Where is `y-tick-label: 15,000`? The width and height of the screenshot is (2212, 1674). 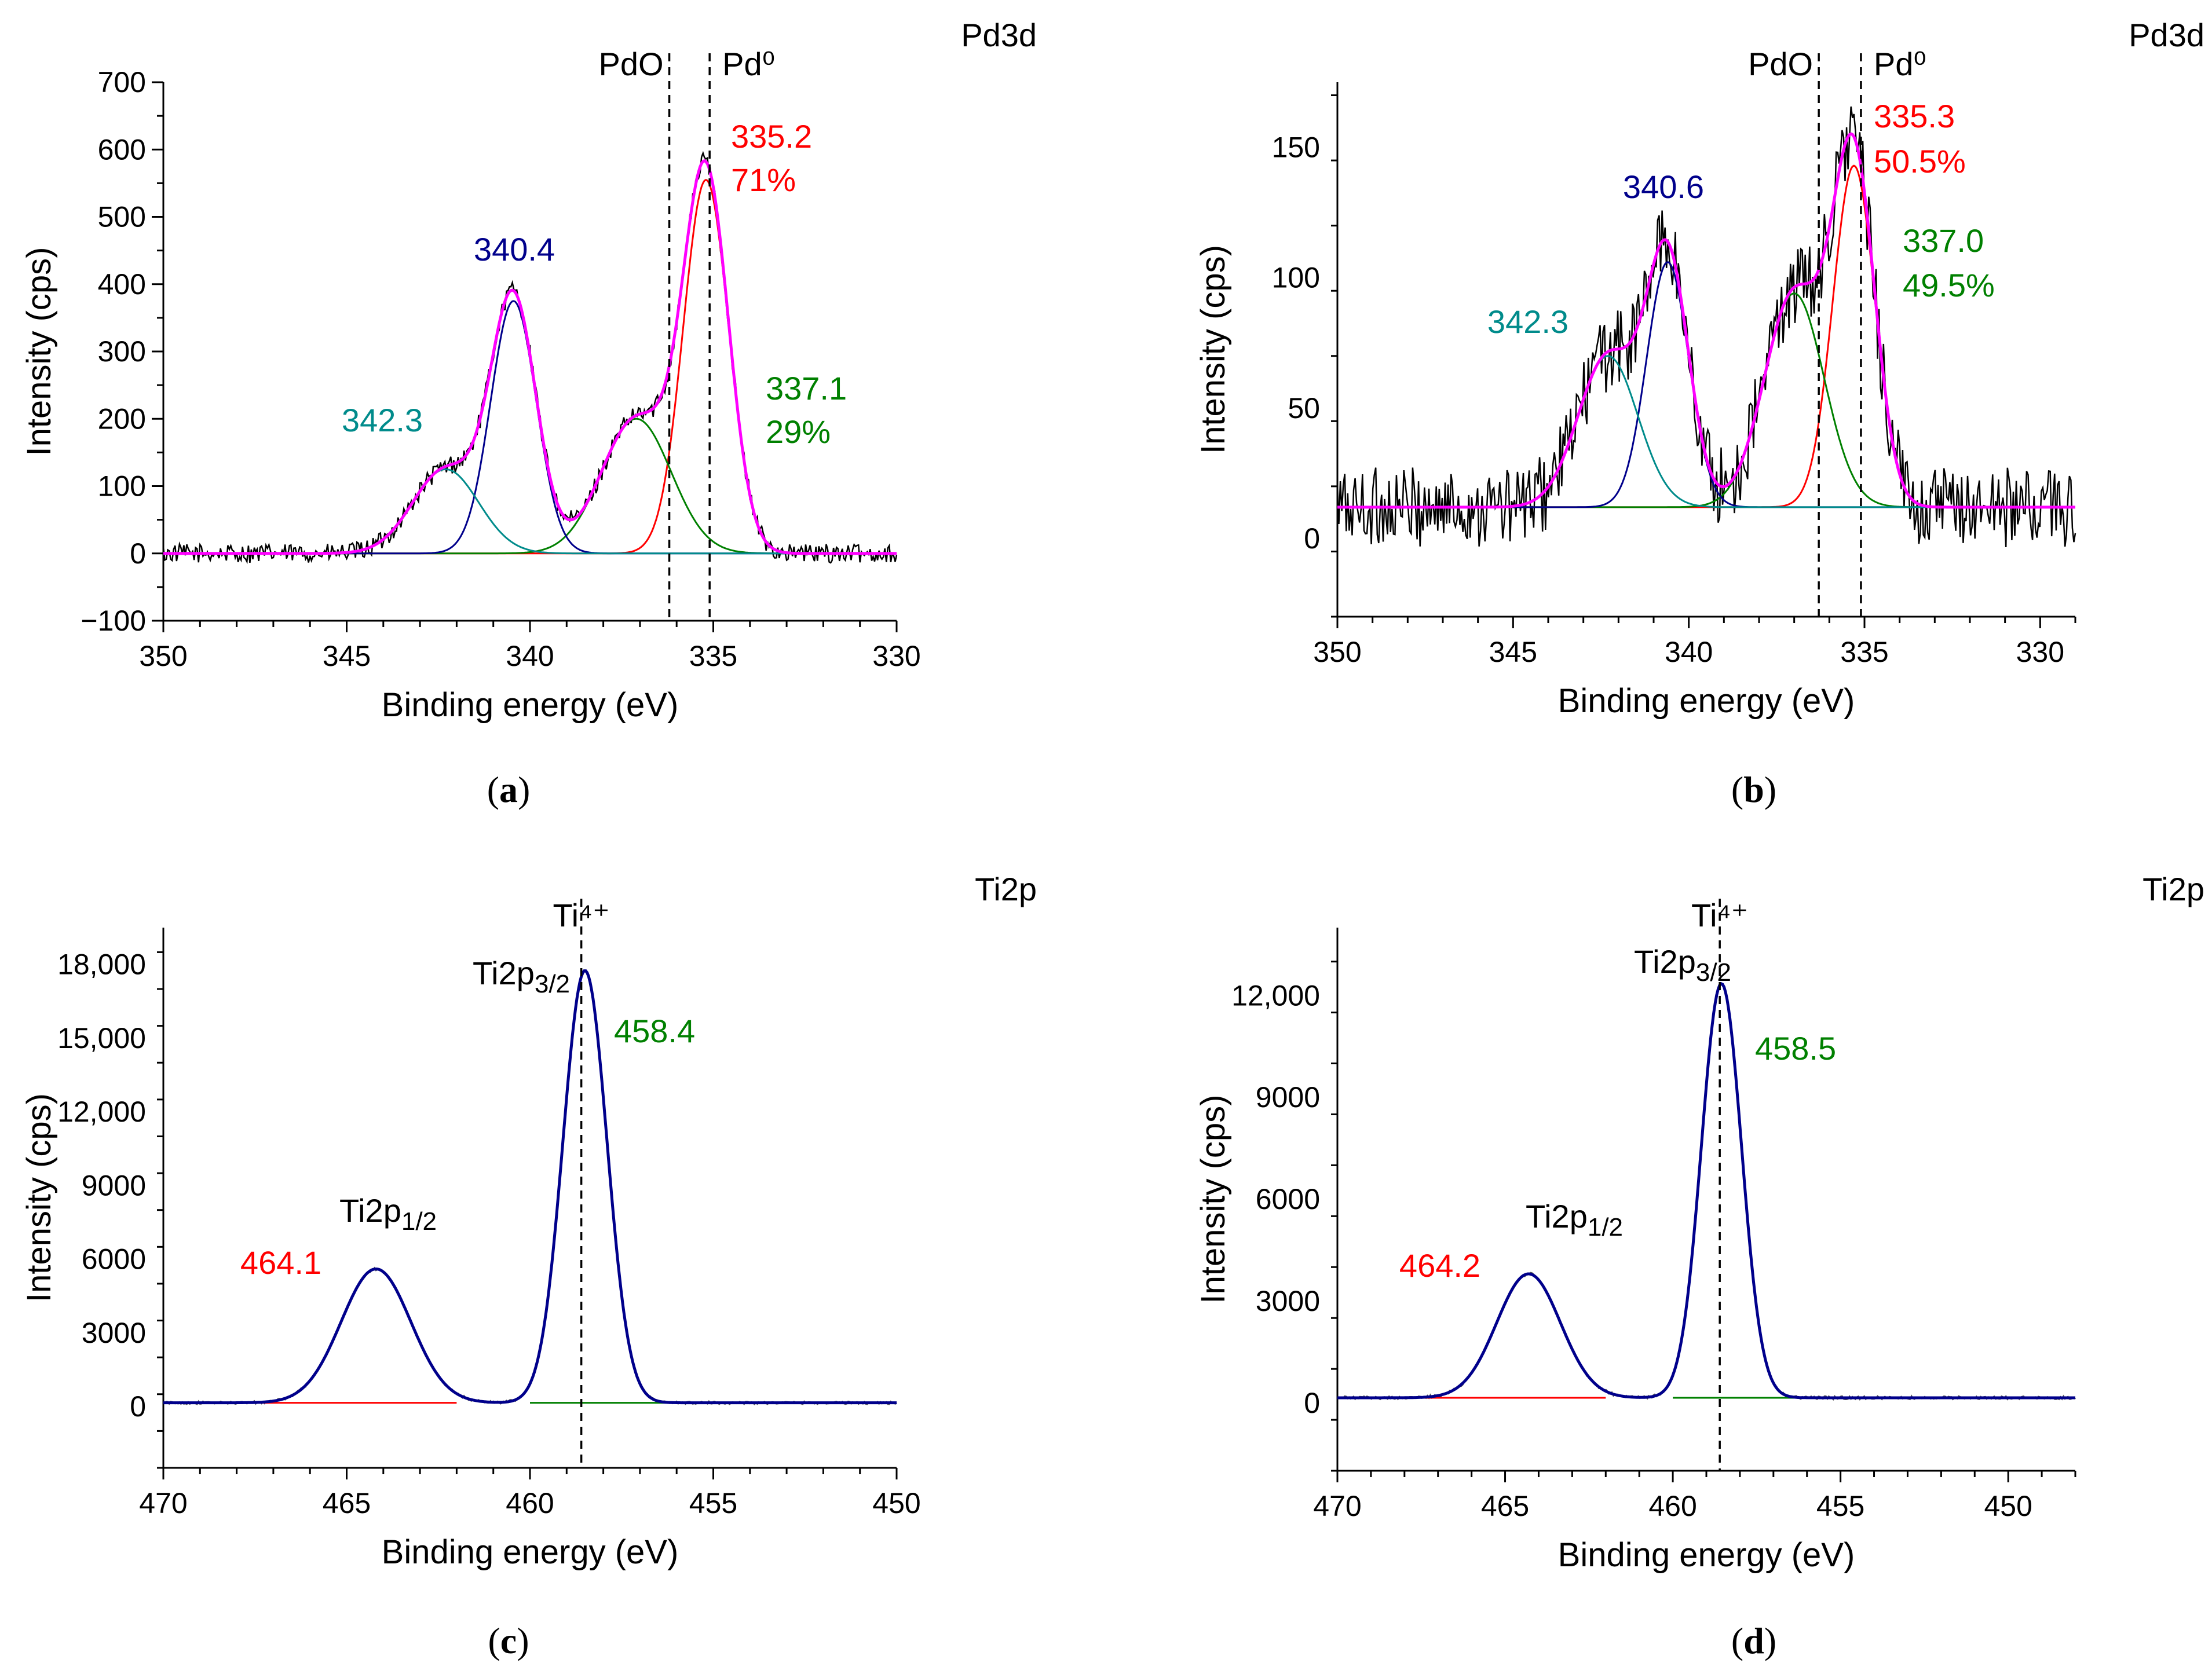 y-tick-label: 15,000 is located at coordinates (101, 1038).